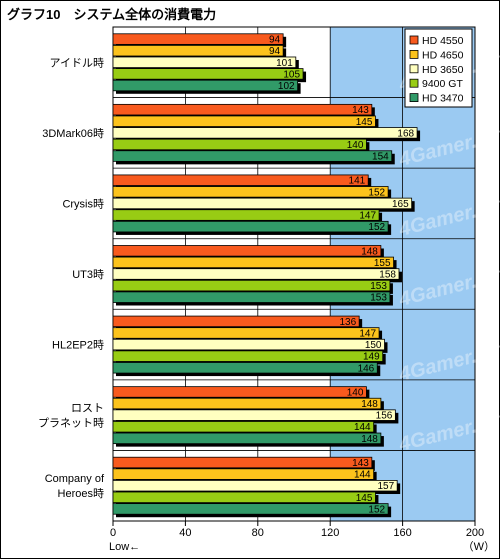 This screenshot has height=560, width=500. Describe the element at coordinates (357, 181) in the screenshot. I see `data-label: 141` at that location.